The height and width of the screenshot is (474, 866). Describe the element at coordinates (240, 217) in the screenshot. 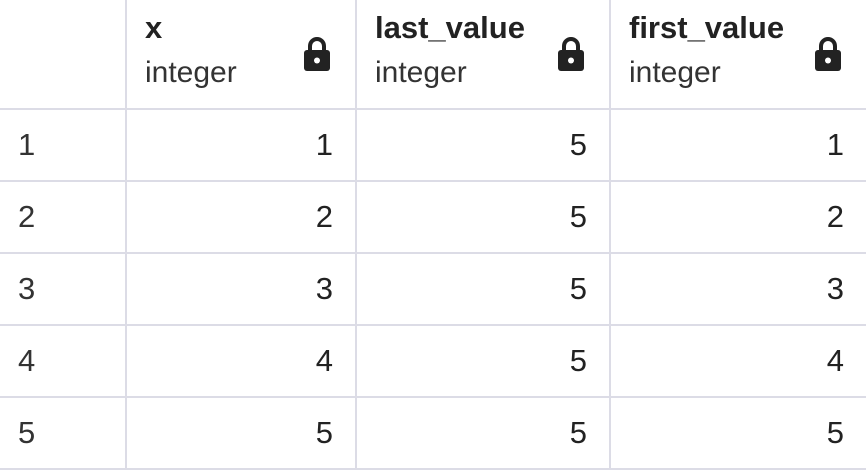

I see `cell-x: 2` at that location.